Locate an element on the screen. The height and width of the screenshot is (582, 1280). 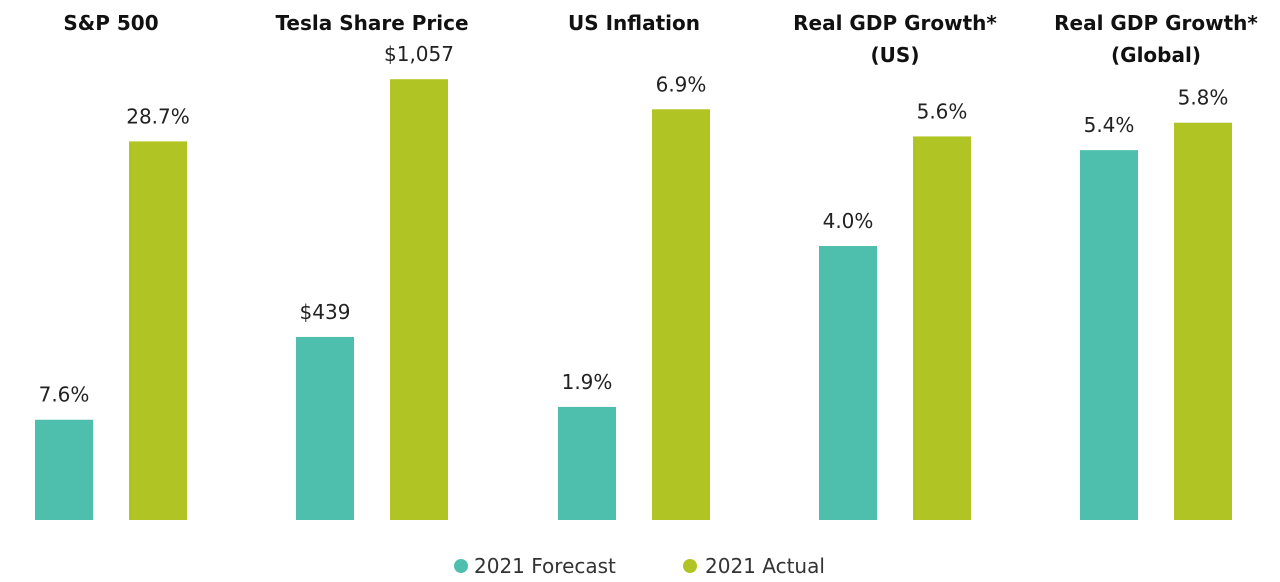
data-label-forecast: 1.9% is located at coordinates (587, 382).